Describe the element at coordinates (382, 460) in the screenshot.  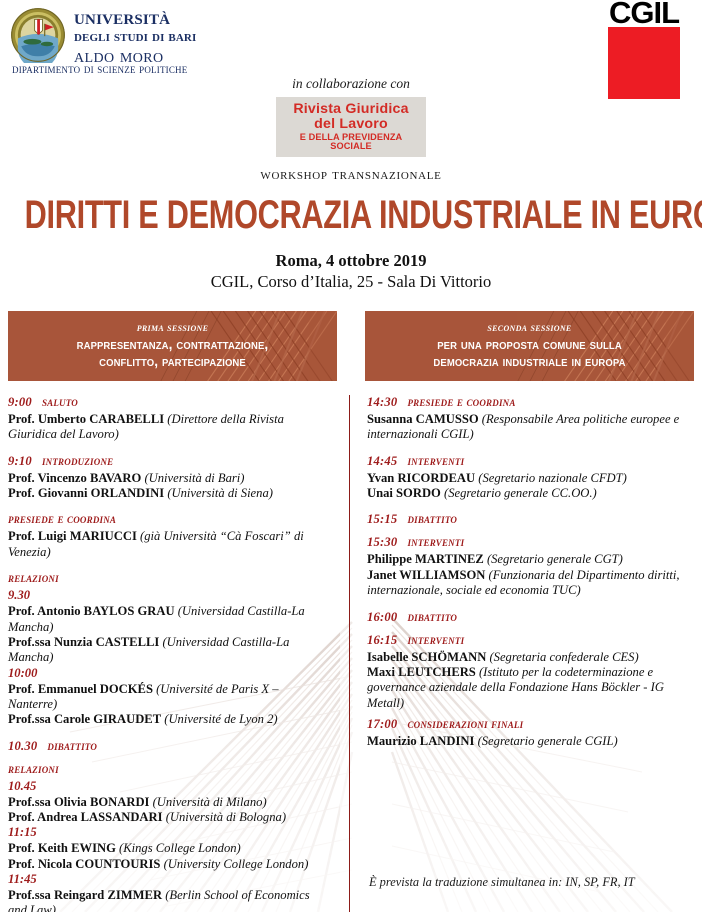
I see `program-time: 14:45` at that location.